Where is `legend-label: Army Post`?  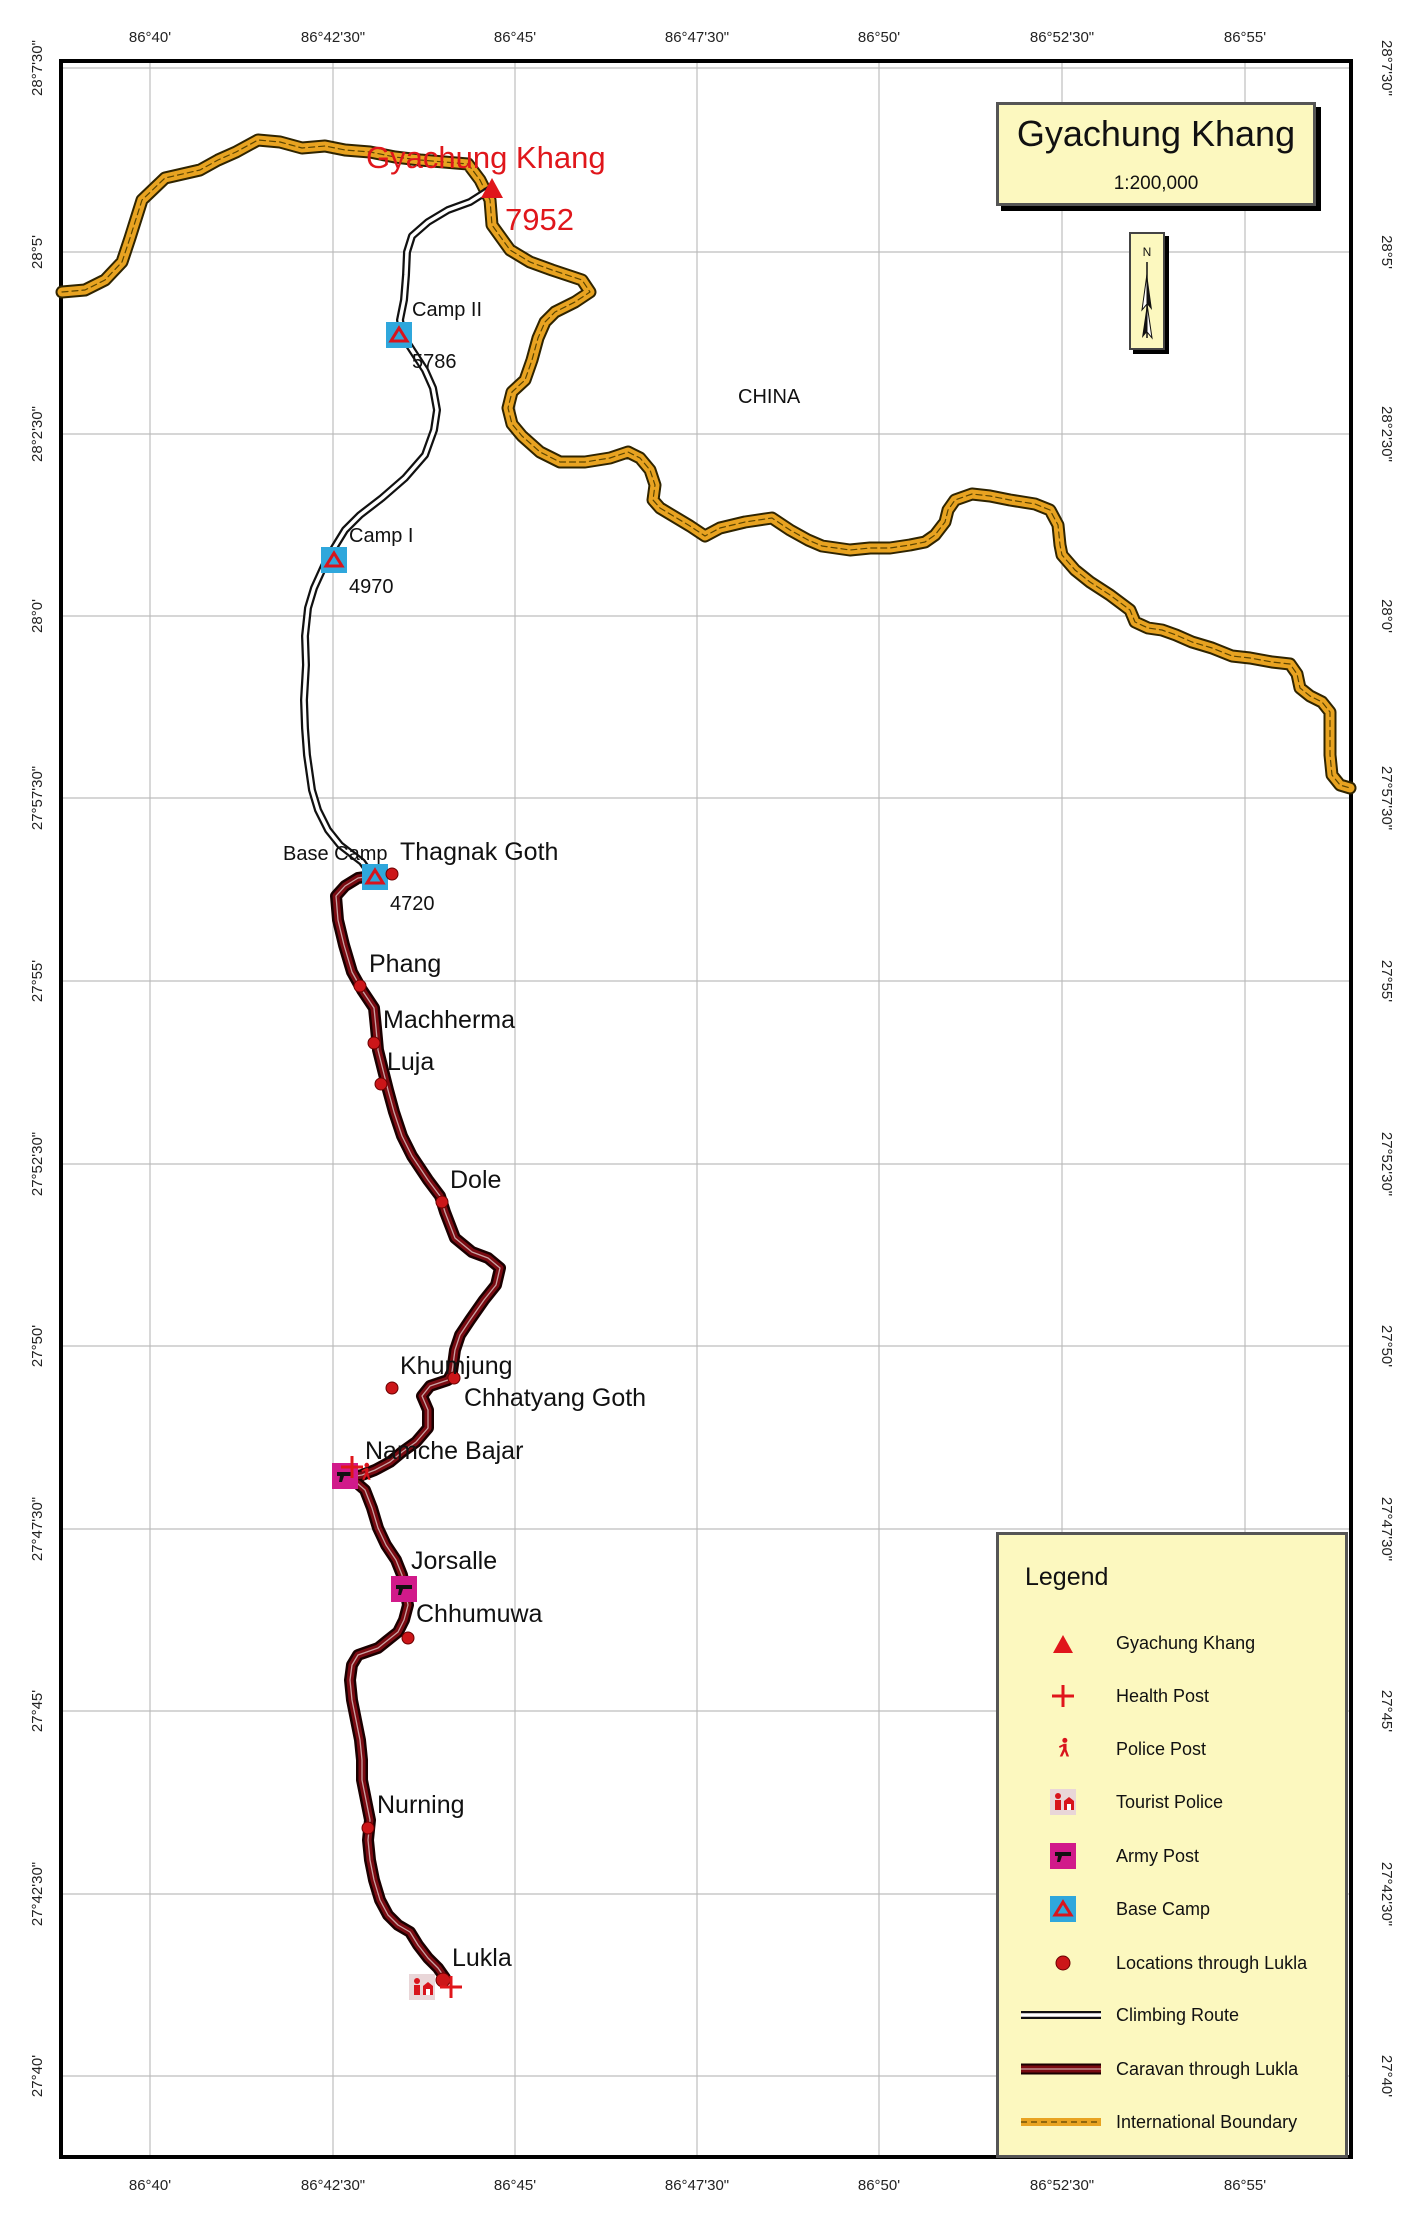
legend-label: Army Post is located at coordinates (1158, 1856).